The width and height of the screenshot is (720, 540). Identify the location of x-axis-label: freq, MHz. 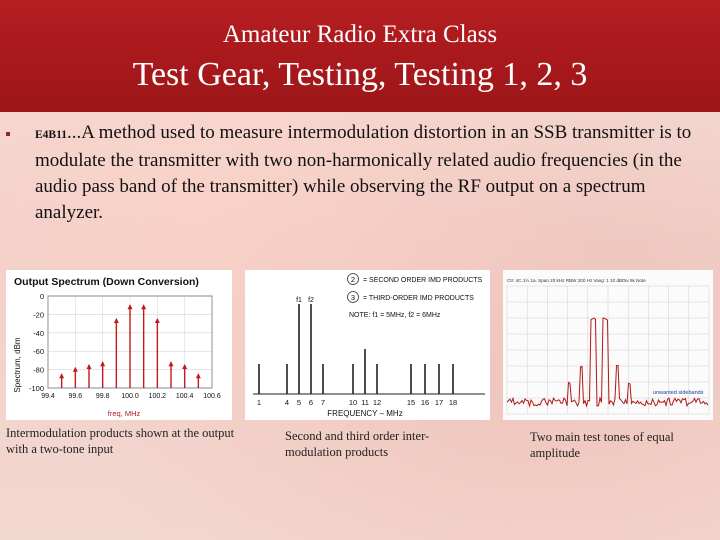
(124, 413).